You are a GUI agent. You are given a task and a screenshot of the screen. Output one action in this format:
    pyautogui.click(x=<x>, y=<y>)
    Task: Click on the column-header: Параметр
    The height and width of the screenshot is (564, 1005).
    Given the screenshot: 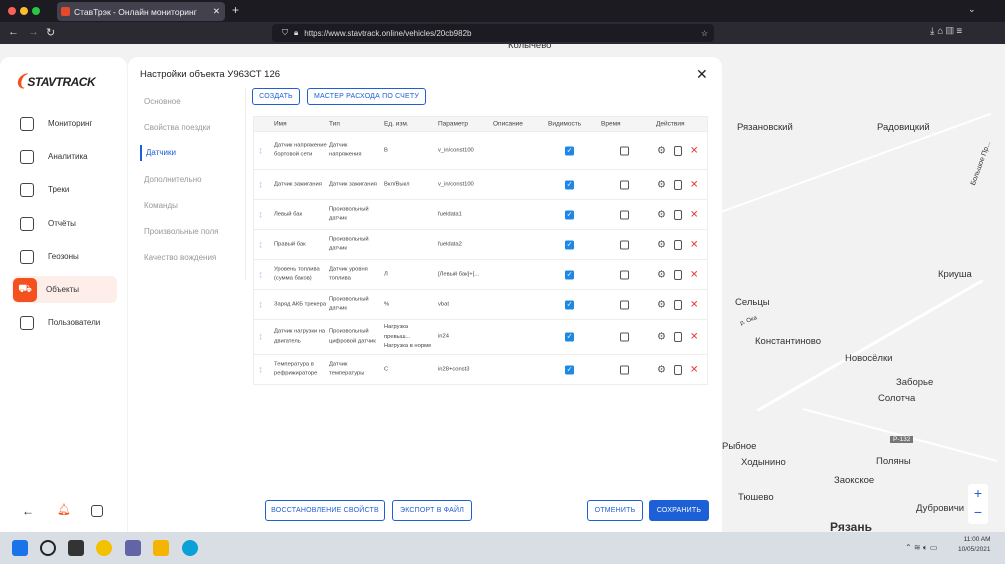 What is the action you would take?
    pyautogui.click(x=453, y=124)
    